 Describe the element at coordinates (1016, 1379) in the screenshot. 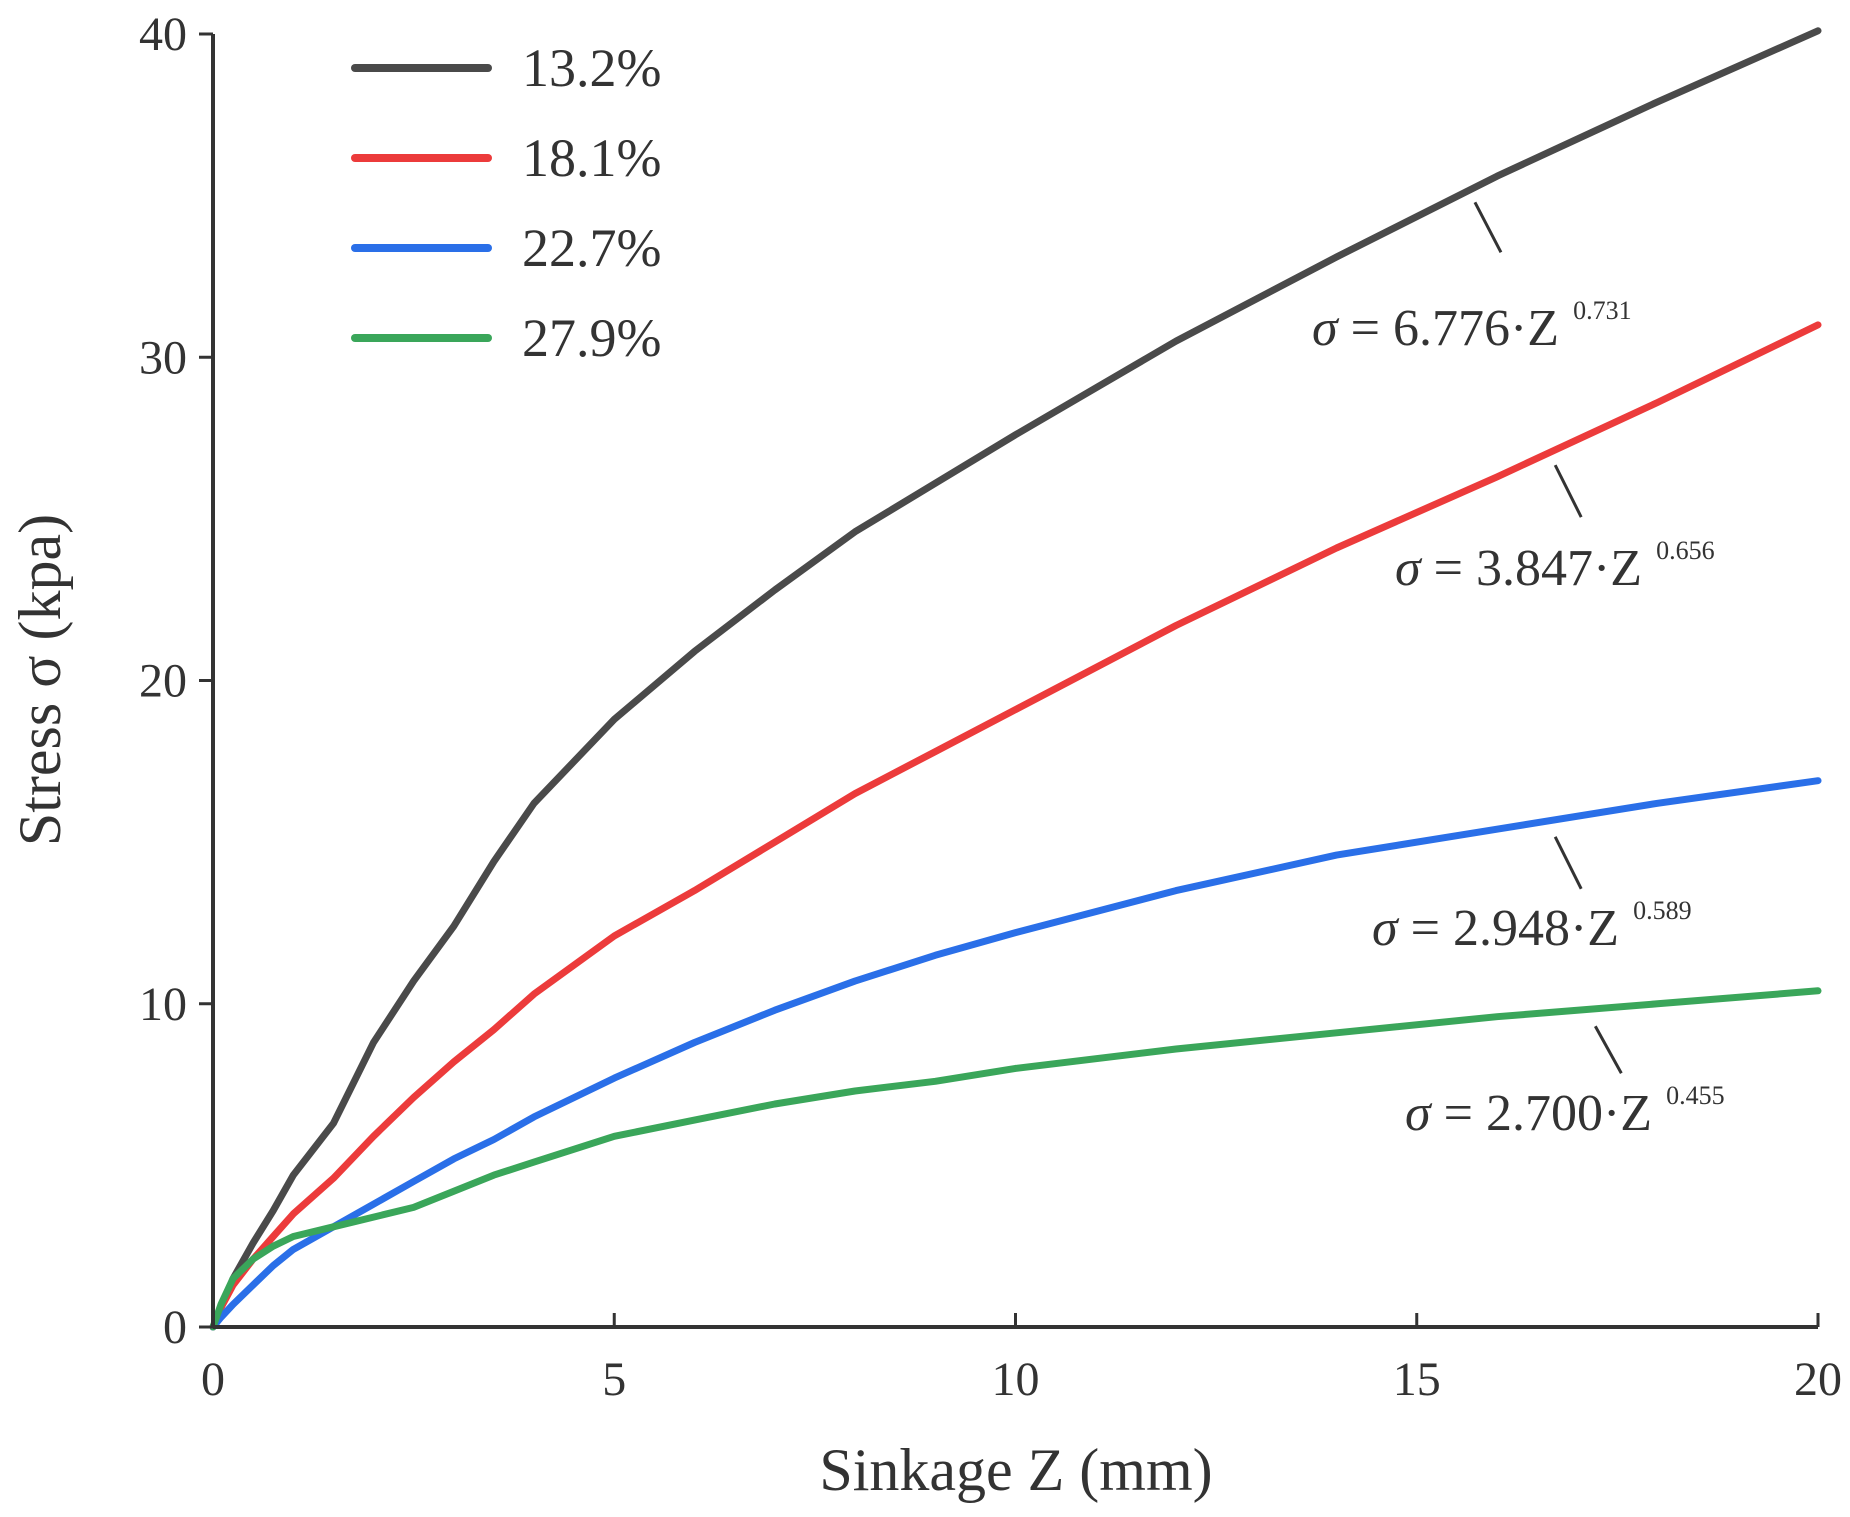

I see `x-tick-label: 10` at that location.